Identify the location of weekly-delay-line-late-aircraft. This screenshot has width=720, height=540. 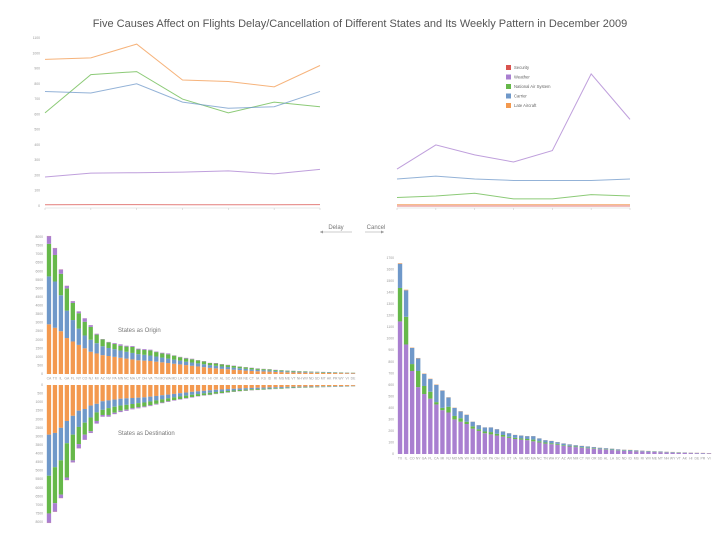
(182, 65).